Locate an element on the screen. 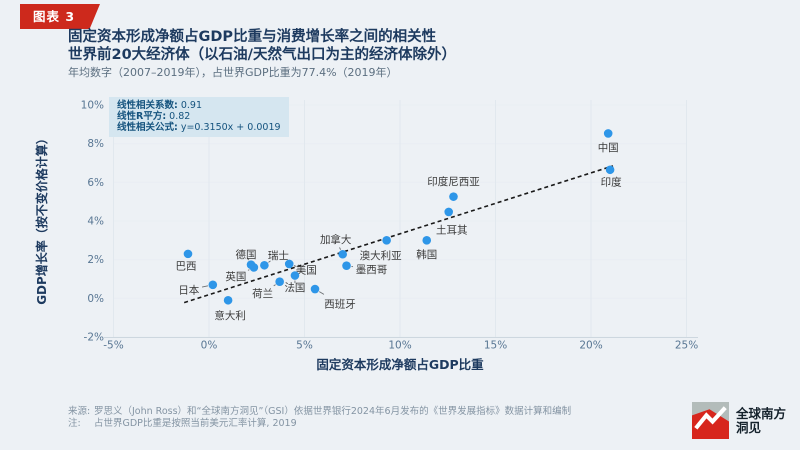 The image size is (800, 450). data-point-label: 加拿大 is located at coordinates (336, 239).